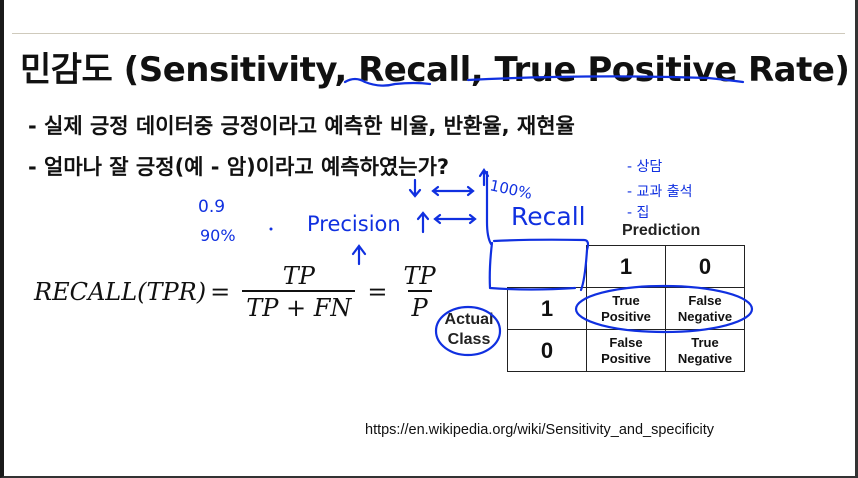  I want to click on fraction-1-numerator: TP, so click(298, 276).